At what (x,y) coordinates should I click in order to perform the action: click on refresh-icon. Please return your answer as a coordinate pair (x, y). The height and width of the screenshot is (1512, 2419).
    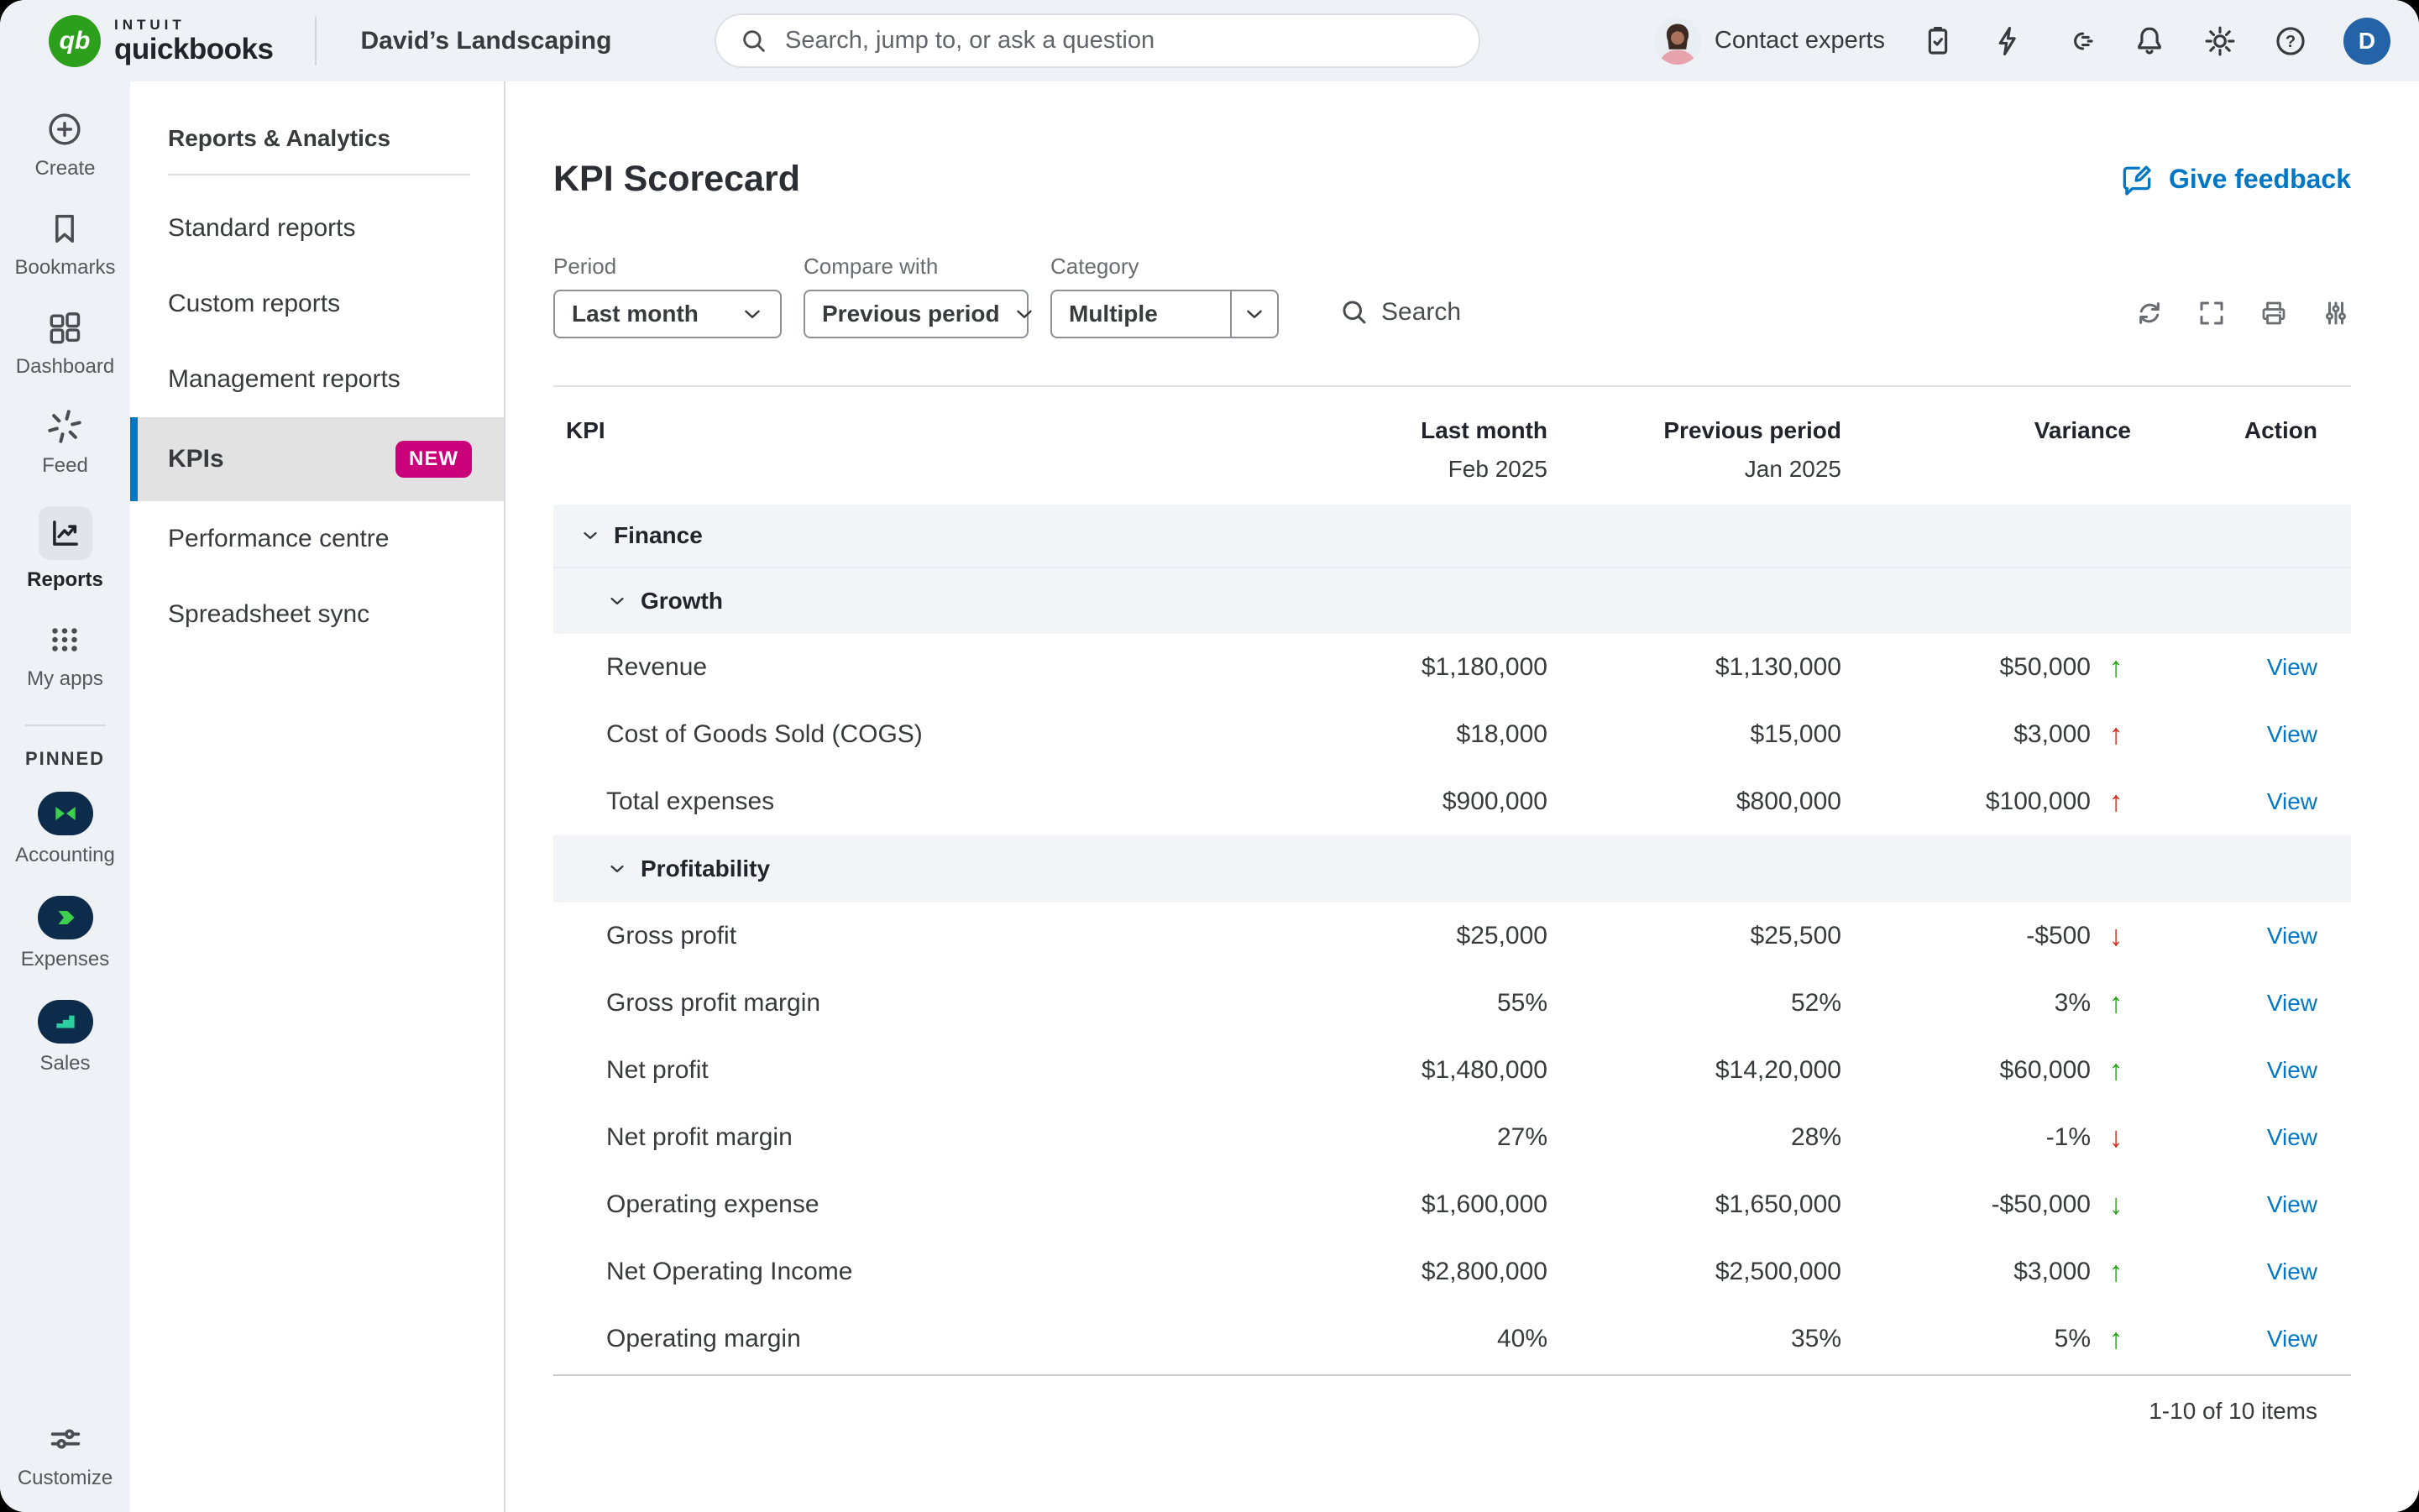
    Looking at the image, I should click on (2149, 313).